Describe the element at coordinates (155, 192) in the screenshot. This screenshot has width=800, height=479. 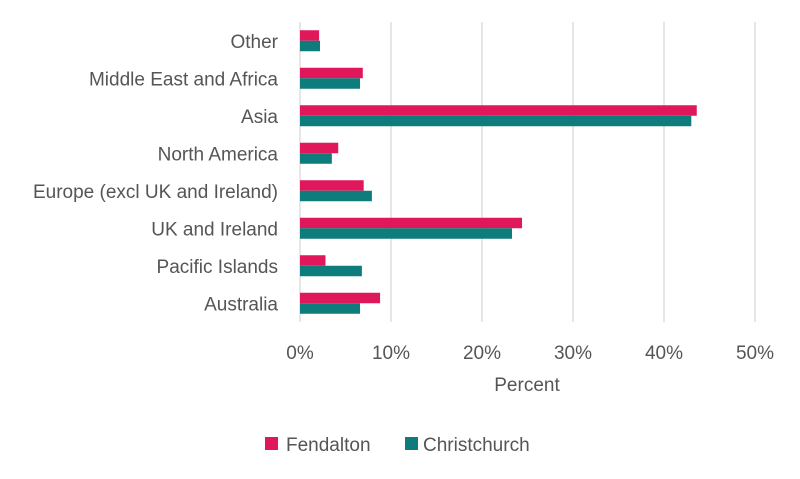
I see `category-label: Europe (excl UK and Ireland)` at that location.